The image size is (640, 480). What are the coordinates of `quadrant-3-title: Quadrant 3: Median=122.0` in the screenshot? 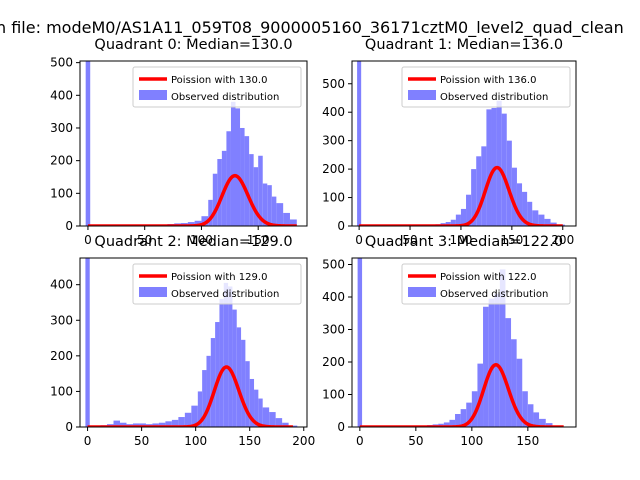 It's located at (464, 242).